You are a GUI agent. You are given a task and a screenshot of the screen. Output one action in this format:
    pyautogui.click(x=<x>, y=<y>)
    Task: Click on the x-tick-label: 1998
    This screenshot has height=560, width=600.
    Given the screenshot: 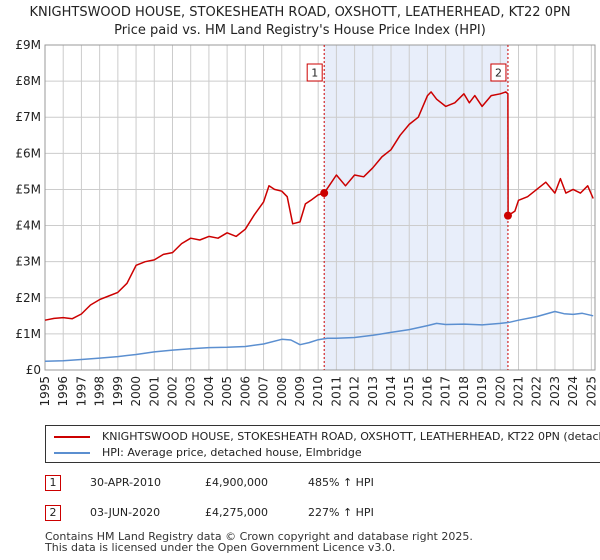 What is the action you would take?
    pyautogui.click(x=100, y=391)
    